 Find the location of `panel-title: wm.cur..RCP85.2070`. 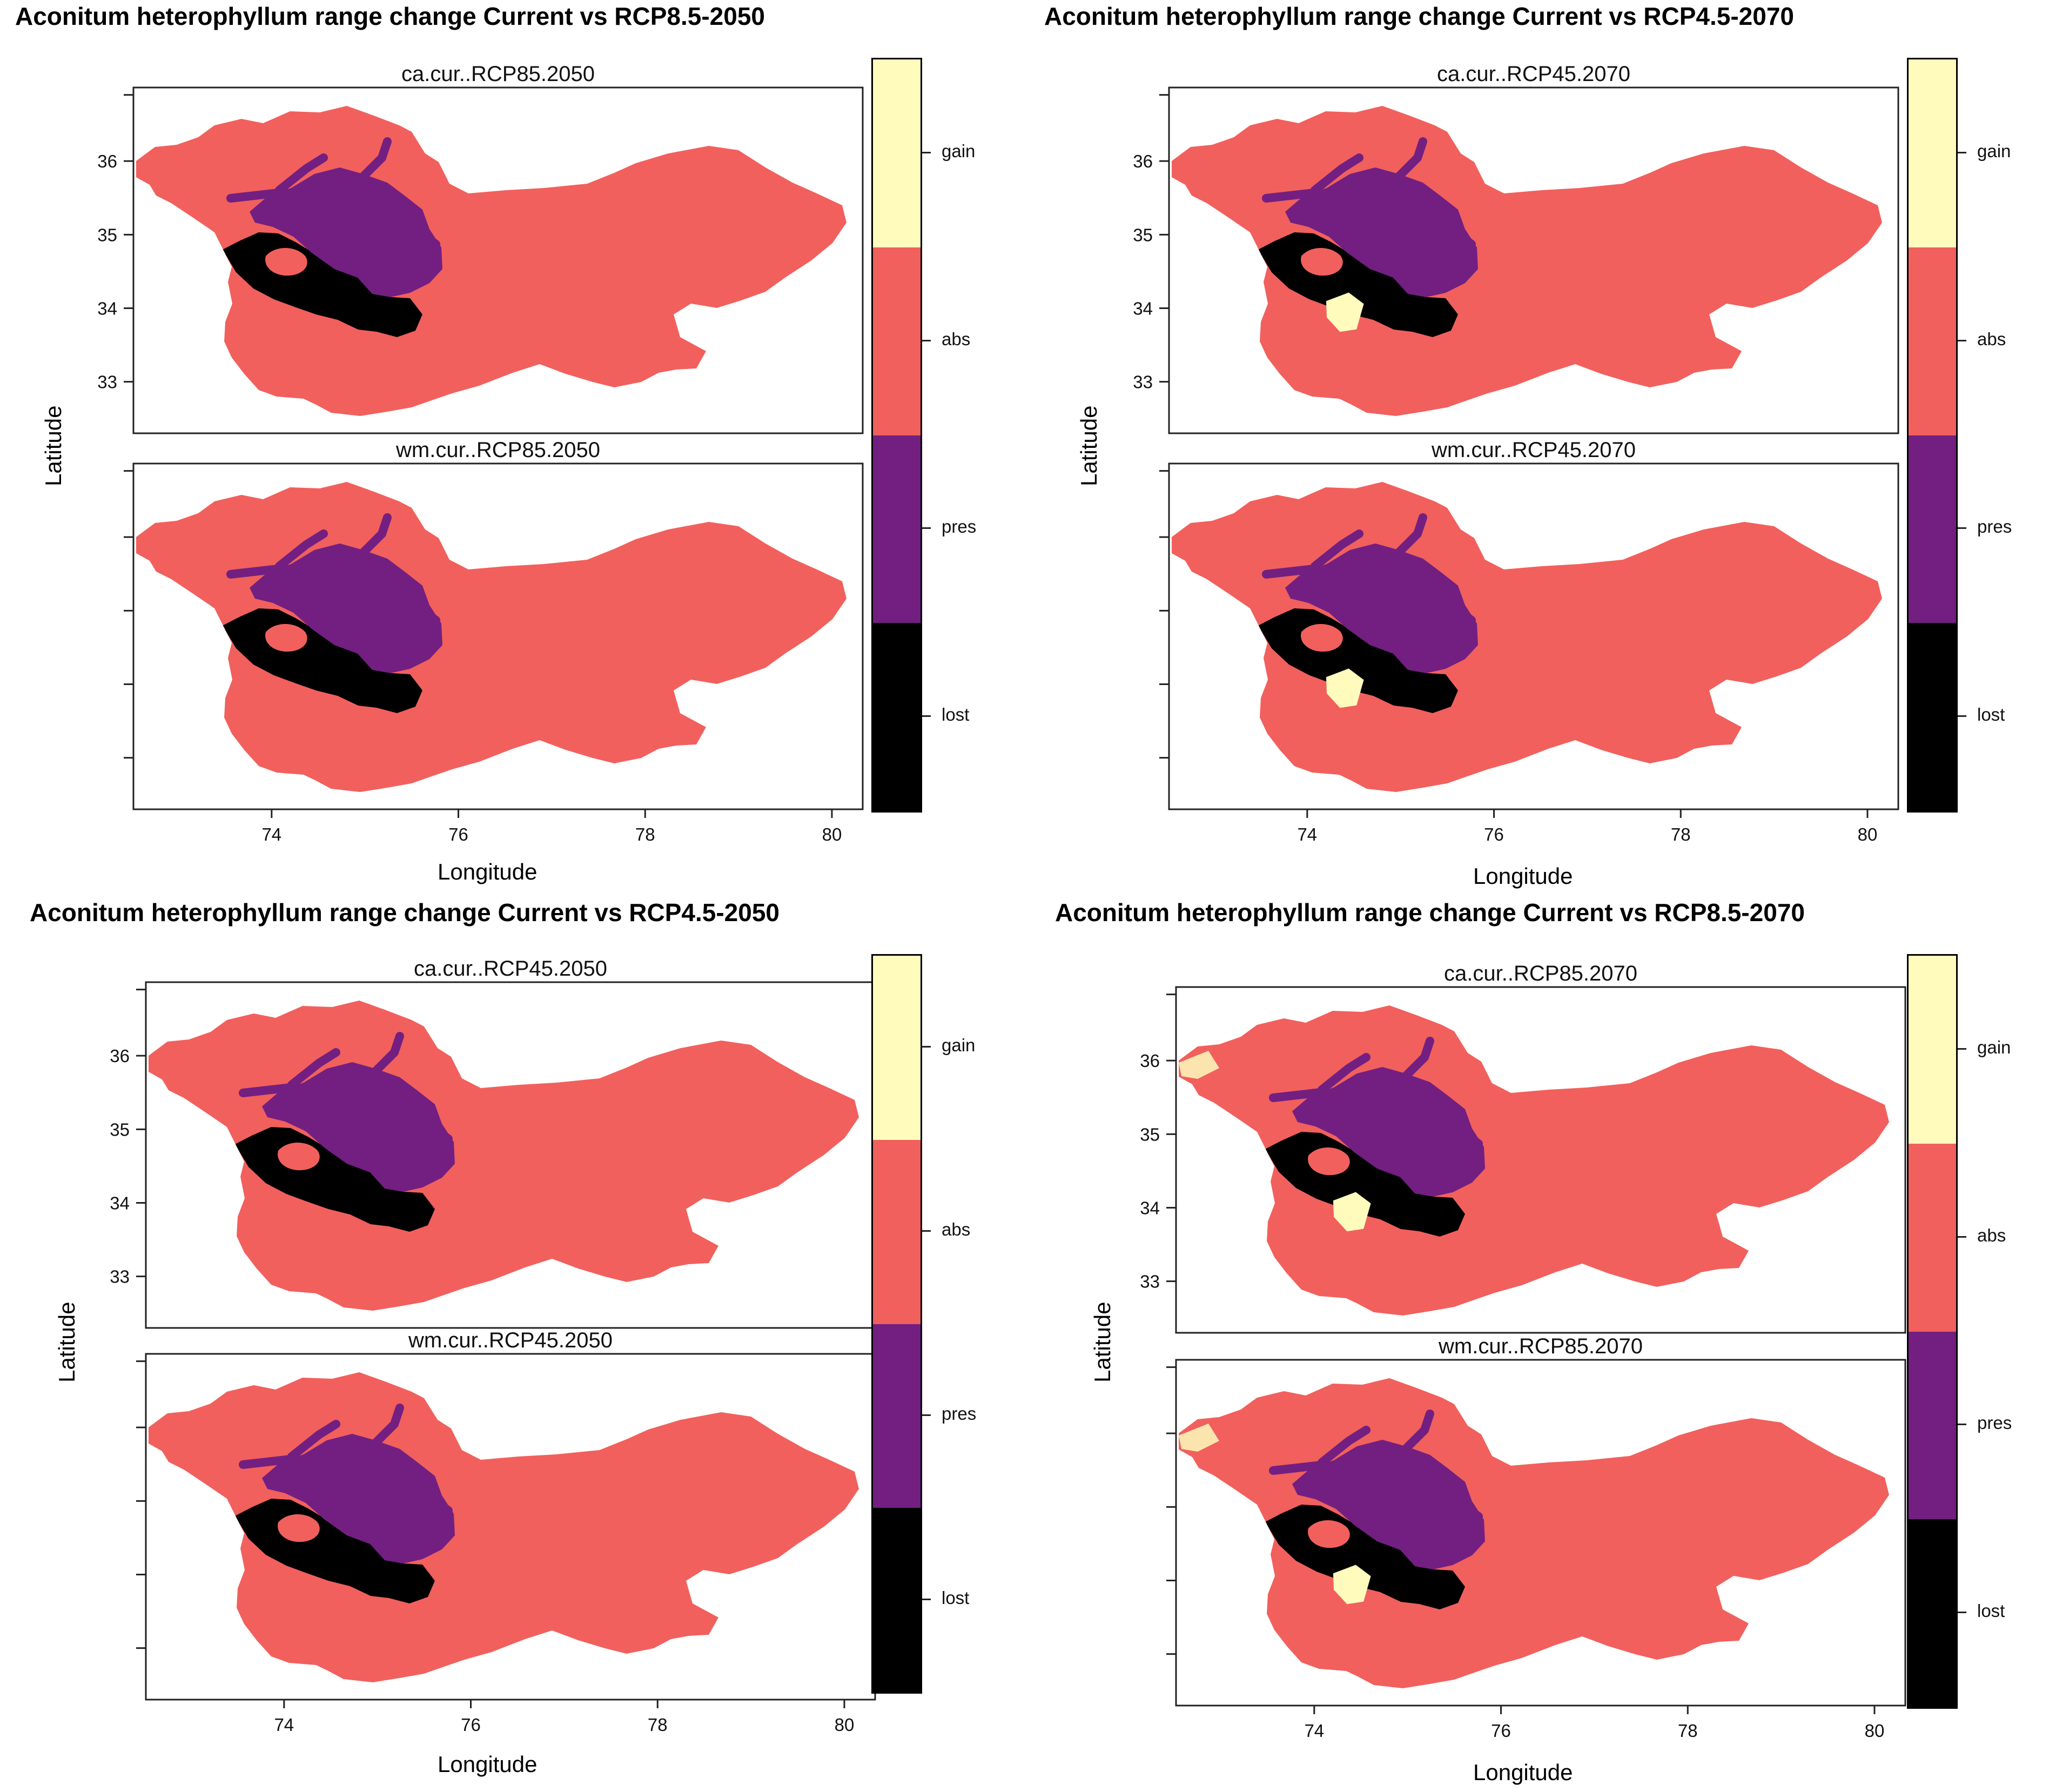

panel-title: wm.cur..RCP85.2070 is located at coordinates (1540, 1346).